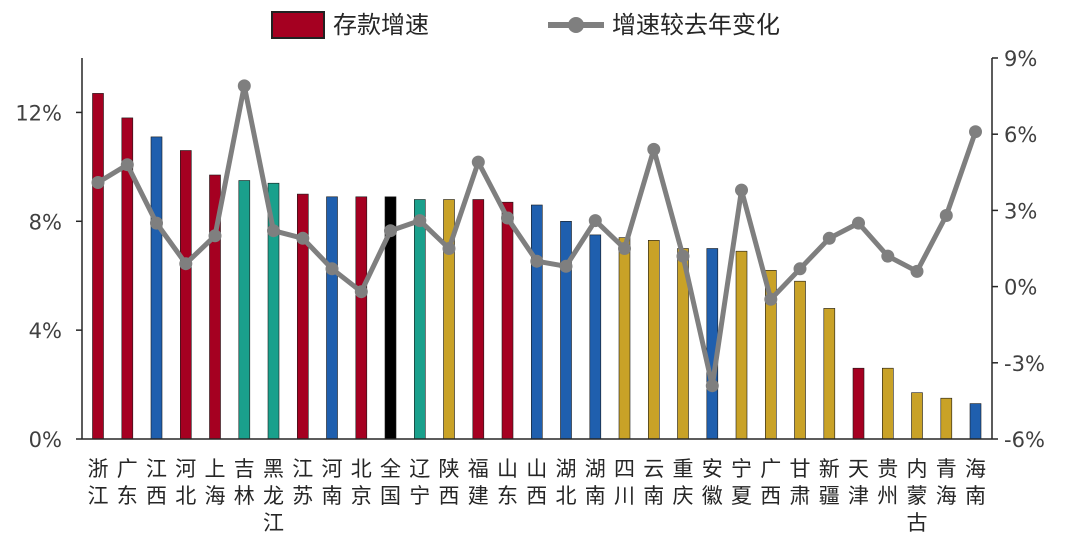 The width and height of the screenshot is (1080, 546). I want to click on category-label-2: 江西, so click(156, 482).